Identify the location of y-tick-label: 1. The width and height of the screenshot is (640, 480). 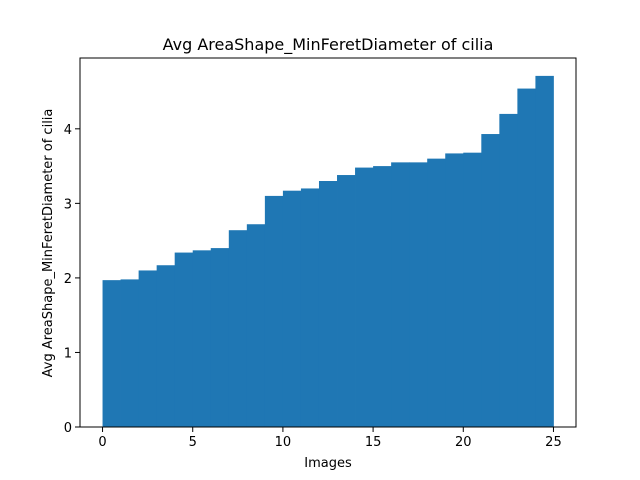
(68, 353).